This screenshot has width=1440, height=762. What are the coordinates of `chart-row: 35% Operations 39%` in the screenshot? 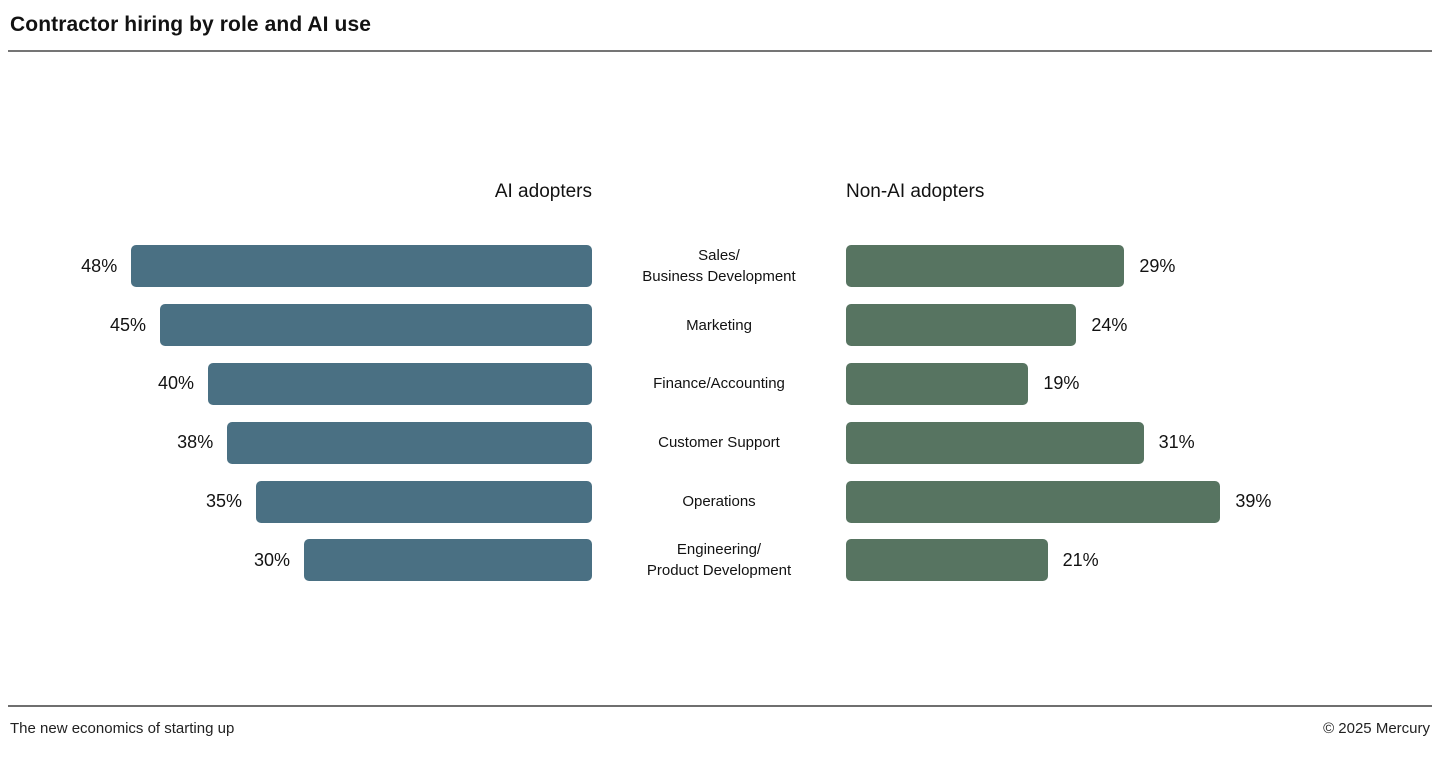 It's located at (720, 501).